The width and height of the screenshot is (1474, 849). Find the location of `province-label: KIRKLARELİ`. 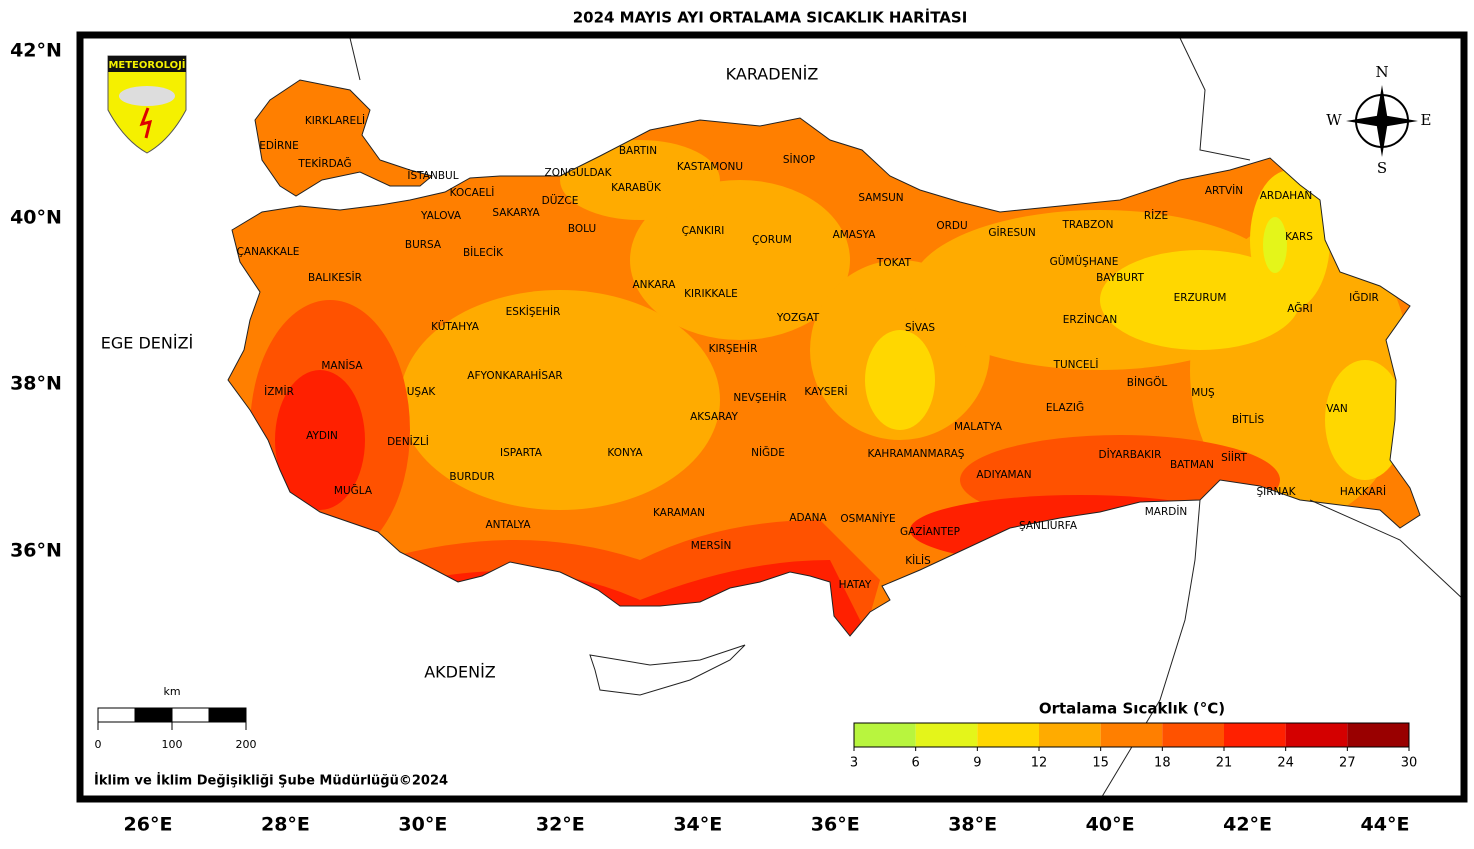

province-label: KIRKLARELİ is located at coordinates (335, 120).